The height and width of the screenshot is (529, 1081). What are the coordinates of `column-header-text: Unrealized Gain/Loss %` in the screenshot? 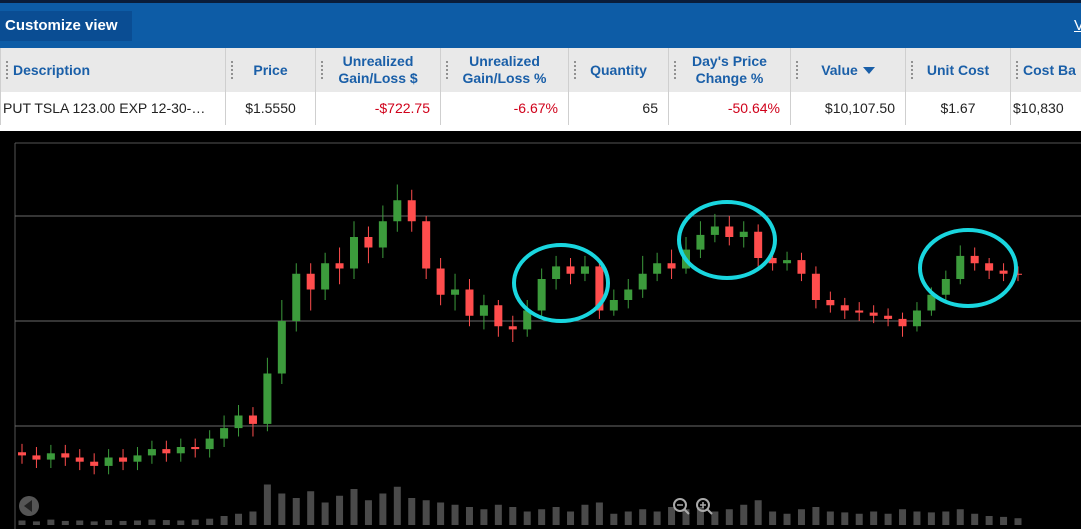 It's located at (504, 69).